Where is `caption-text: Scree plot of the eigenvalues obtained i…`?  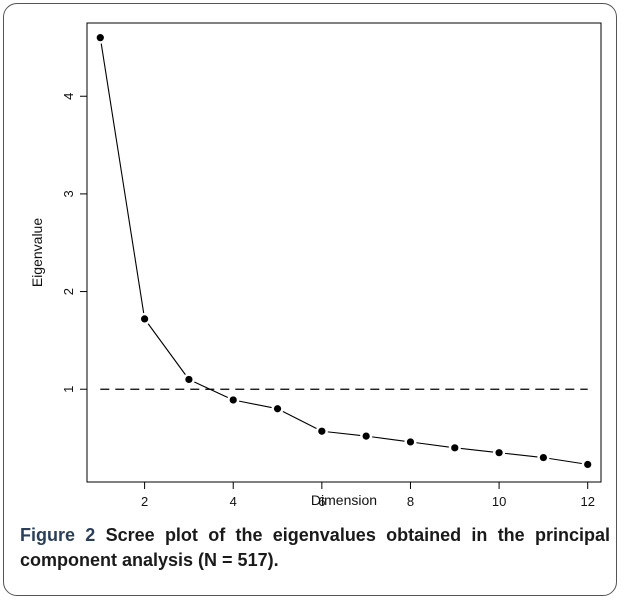
caption-text: Scree plot of the eigenvalues obtained i… is located at coordinates (315, 547).